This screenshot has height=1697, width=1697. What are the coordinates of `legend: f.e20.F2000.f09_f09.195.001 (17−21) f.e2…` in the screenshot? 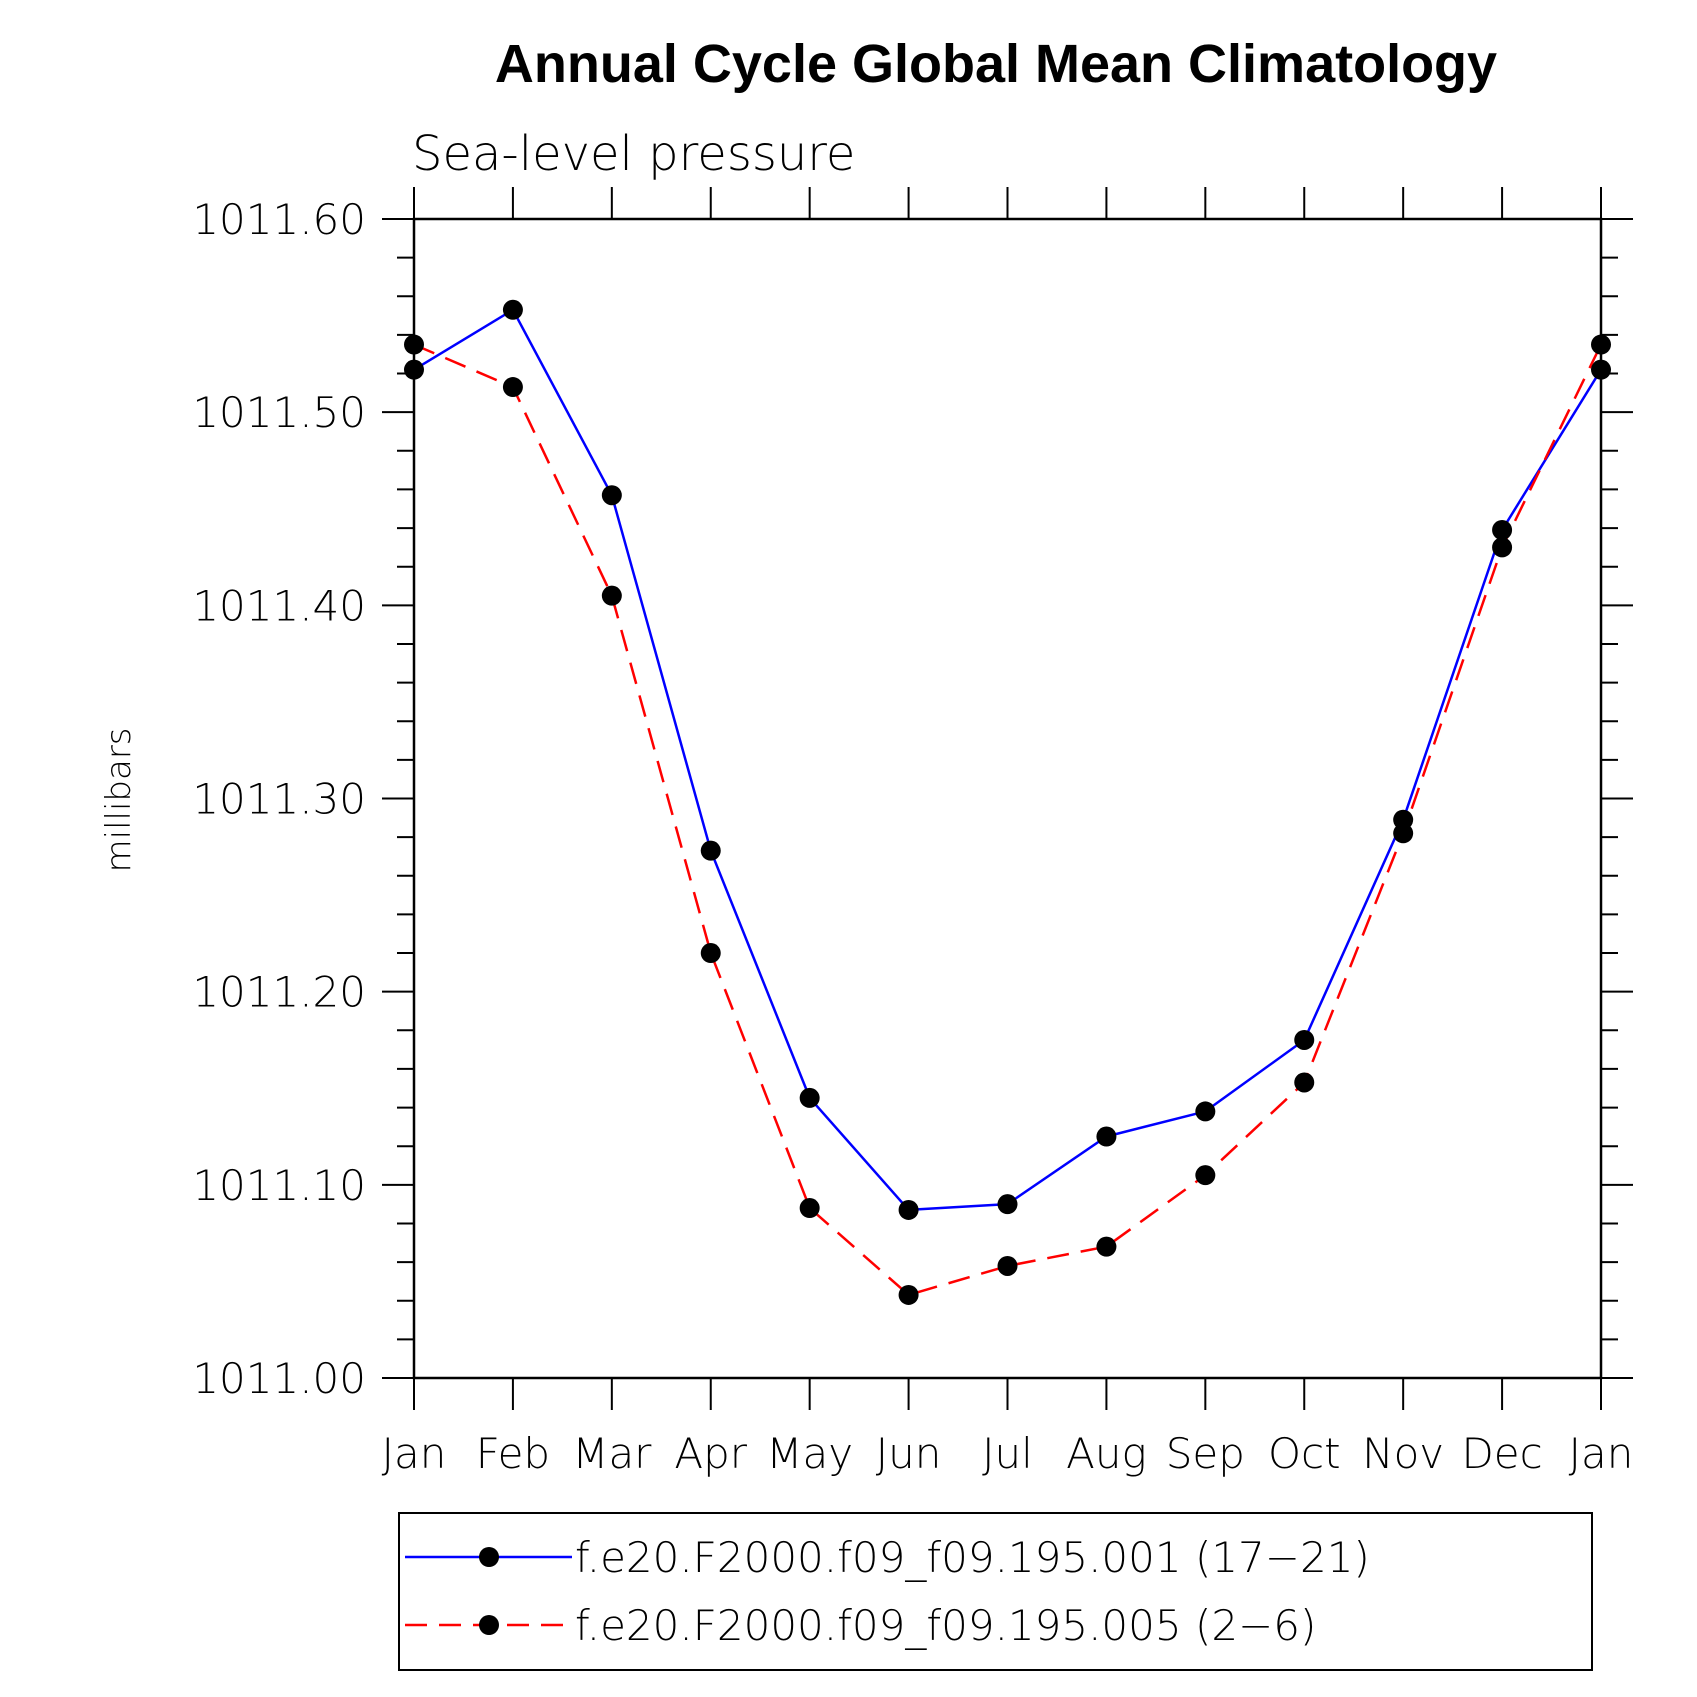 It's located at (995, 1591).